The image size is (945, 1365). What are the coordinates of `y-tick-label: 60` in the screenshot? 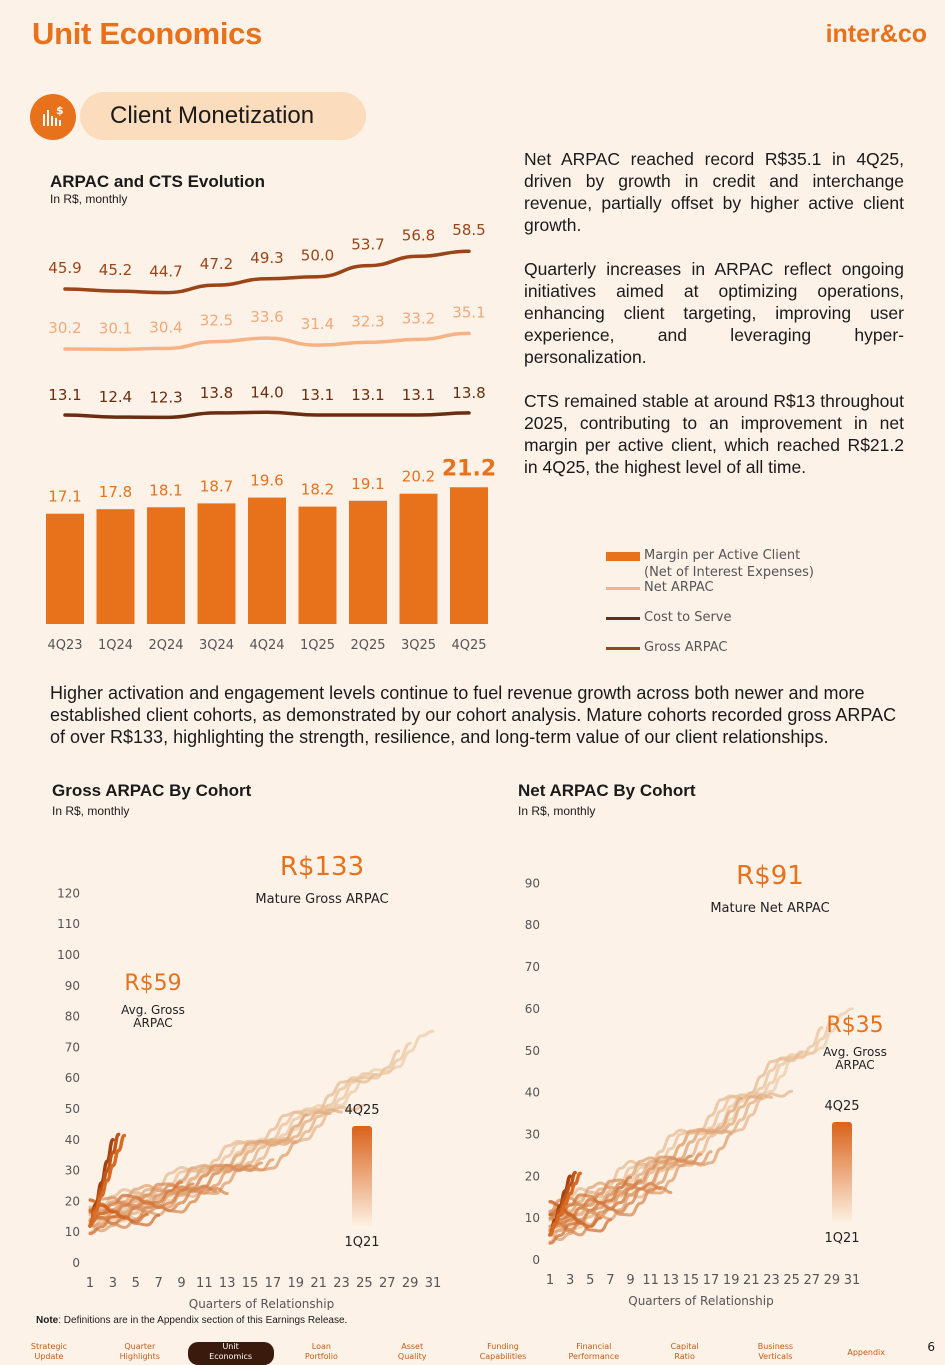 It's located at (532, 1009).